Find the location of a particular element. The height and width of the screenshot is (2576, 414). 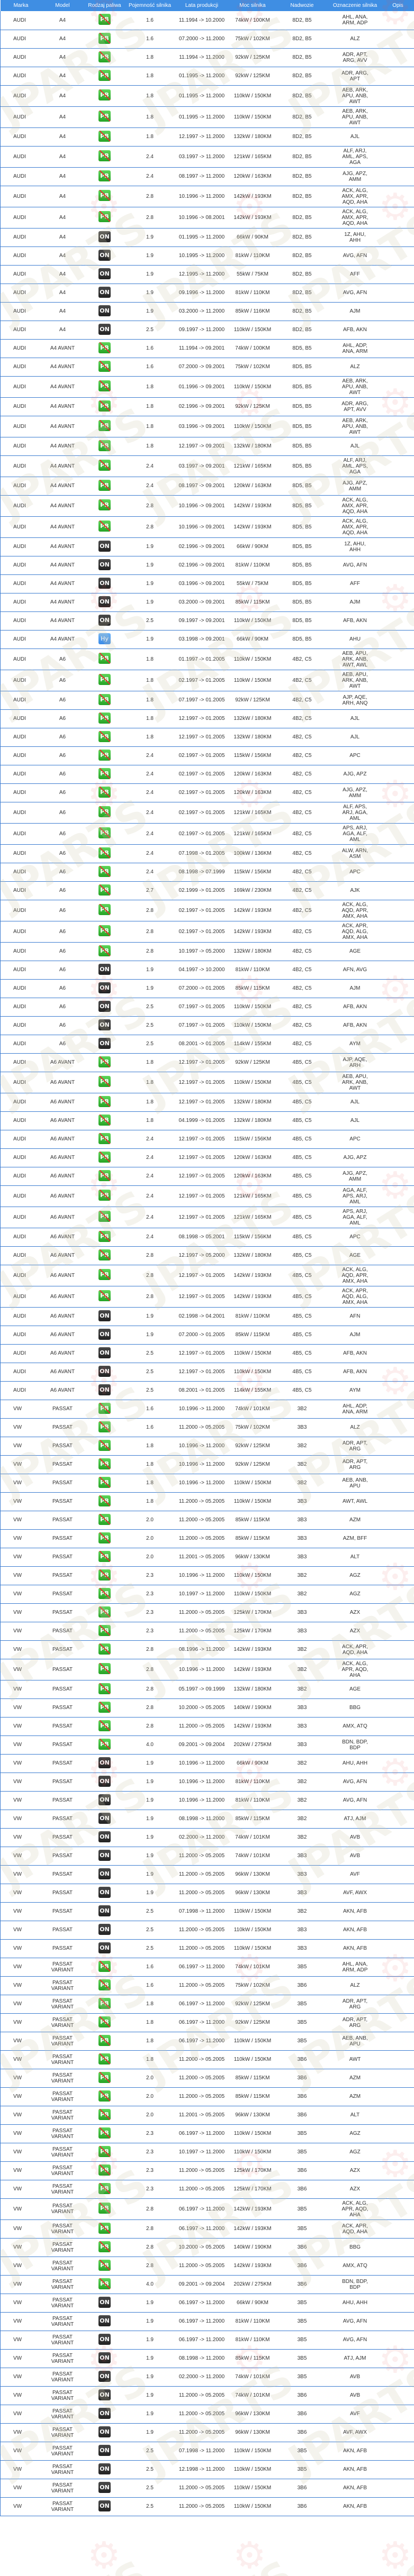

cell-model: PASSAT VARIANT is located at coordinates (62, 2469).